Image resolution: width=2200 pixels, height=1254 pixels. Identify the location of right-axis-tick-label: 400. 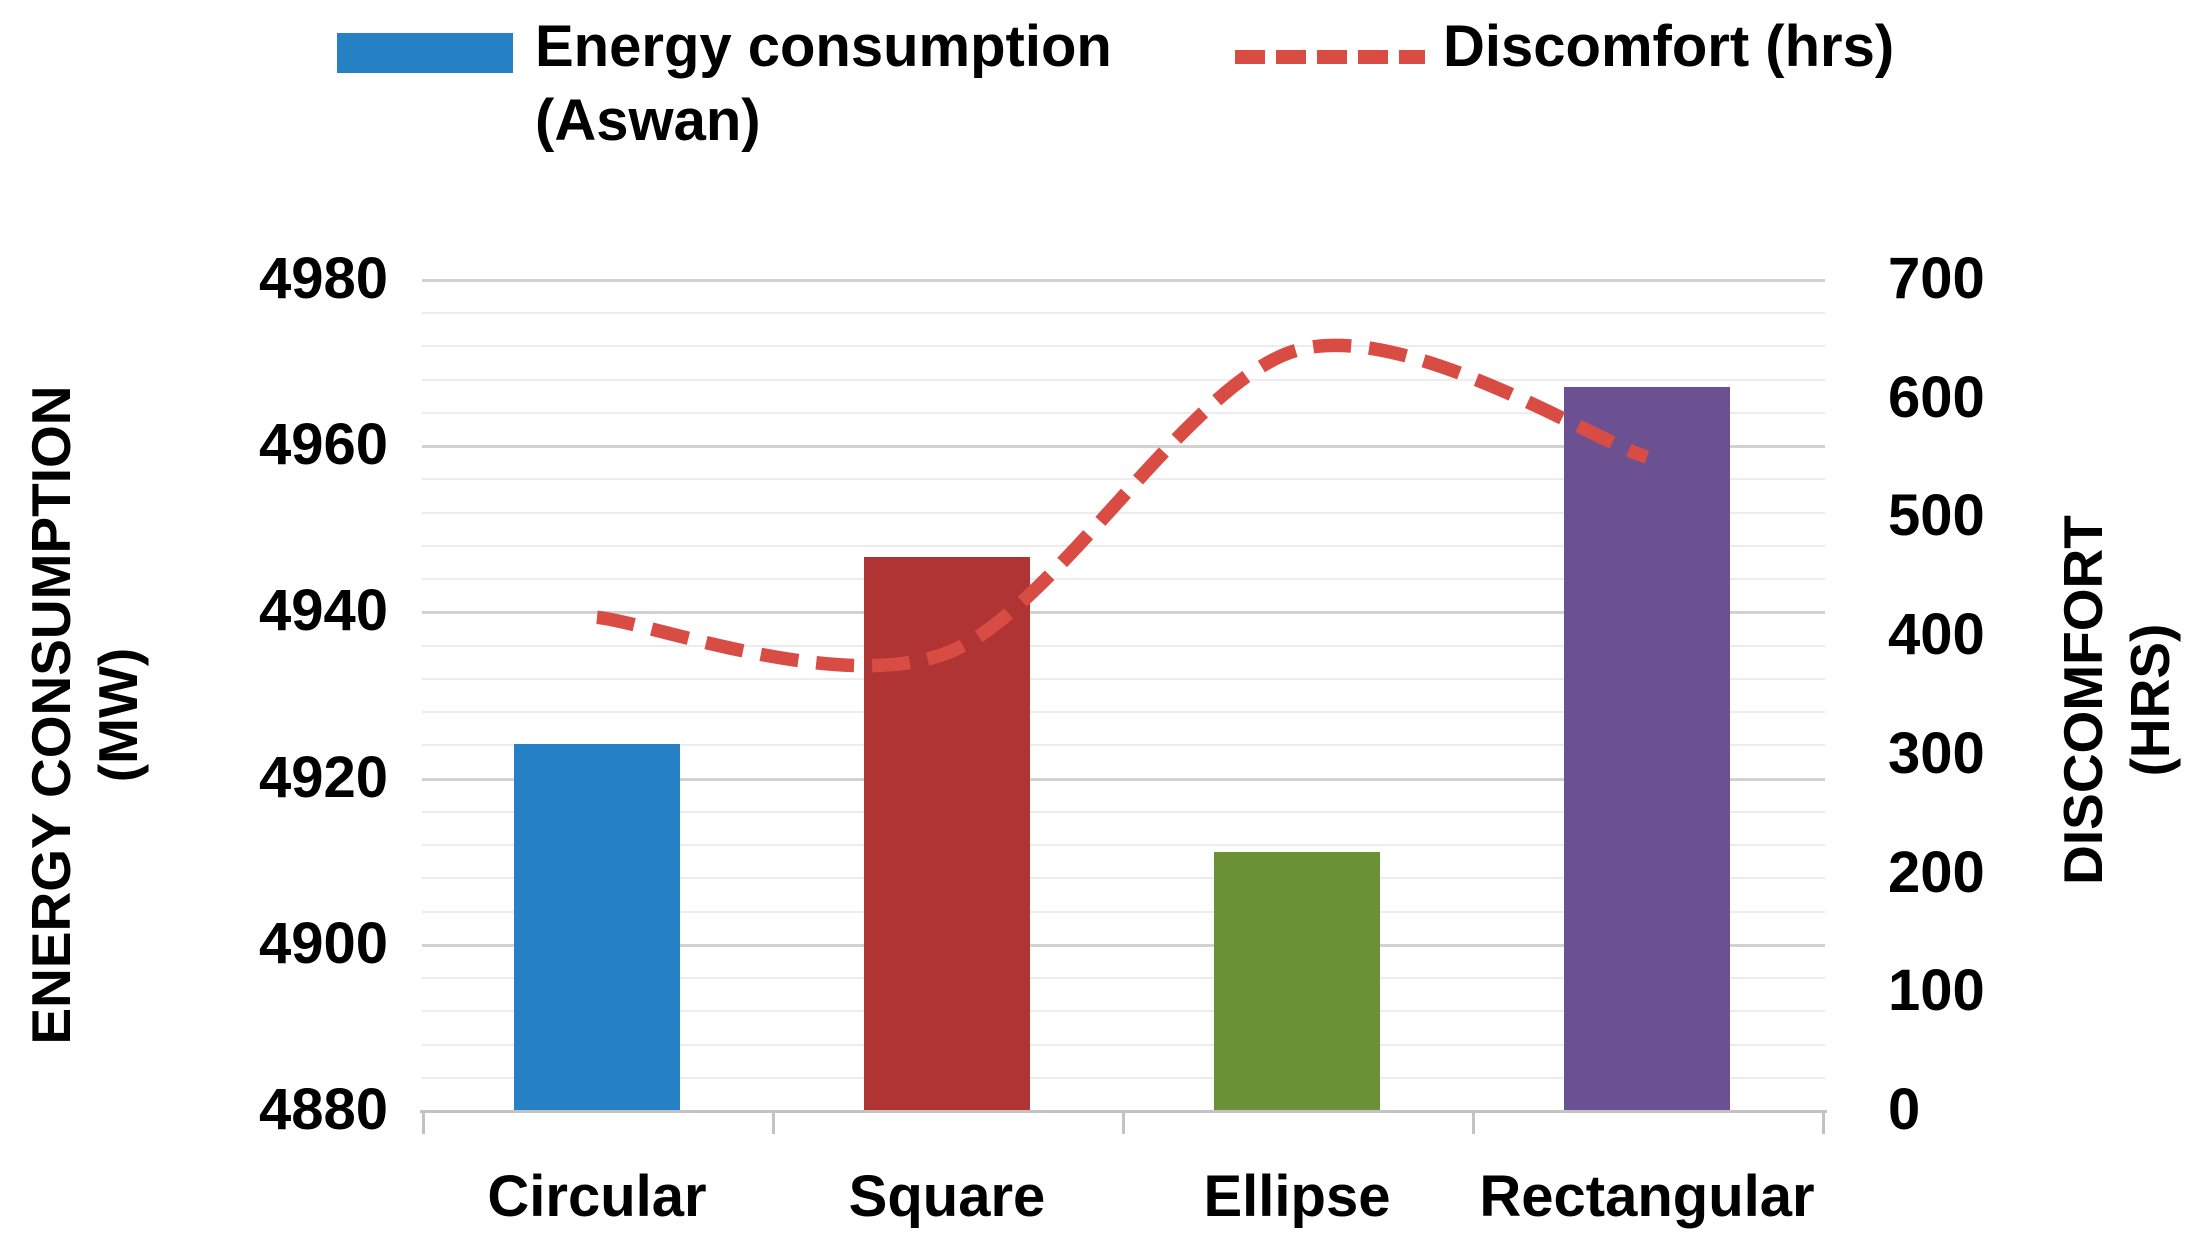
(1936, 634).